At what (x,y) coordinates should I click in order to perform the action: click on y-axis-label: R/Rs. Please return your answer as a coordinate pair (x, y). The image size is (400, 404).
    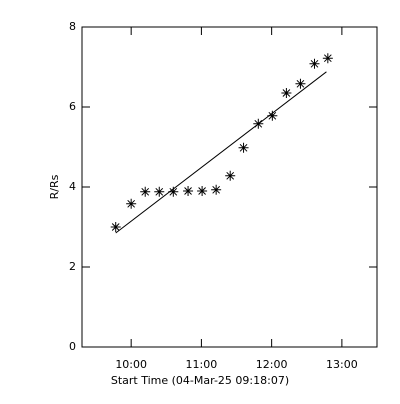
    Looking at the image, I should click on (54, 186).